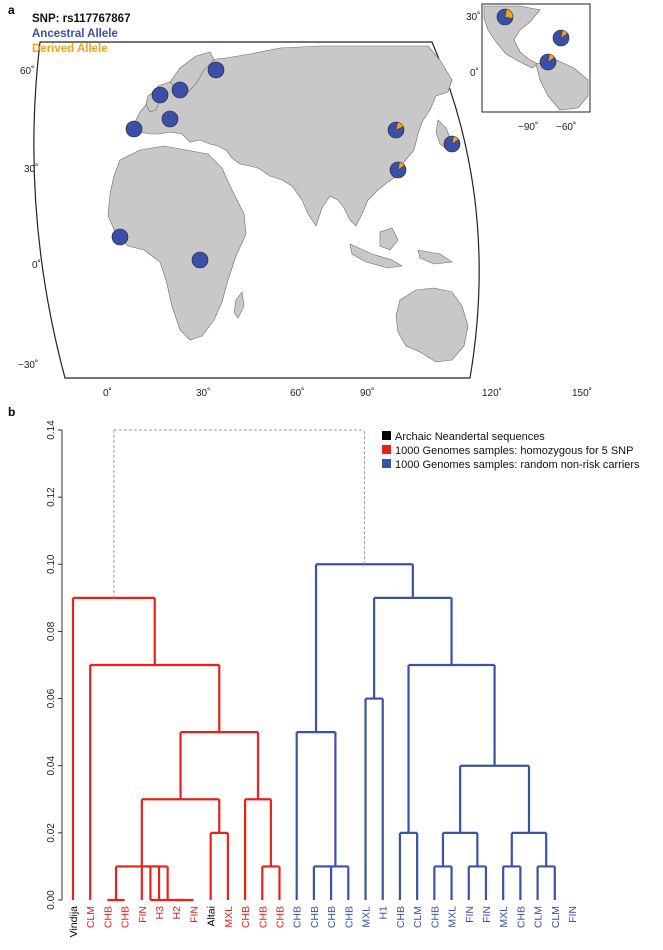 This screenshot has width=663, height=950. What do you see at coordinates (11, 412) in the screenshot?
I see `panel-b-letter: b` at bounding box center [11, 412].